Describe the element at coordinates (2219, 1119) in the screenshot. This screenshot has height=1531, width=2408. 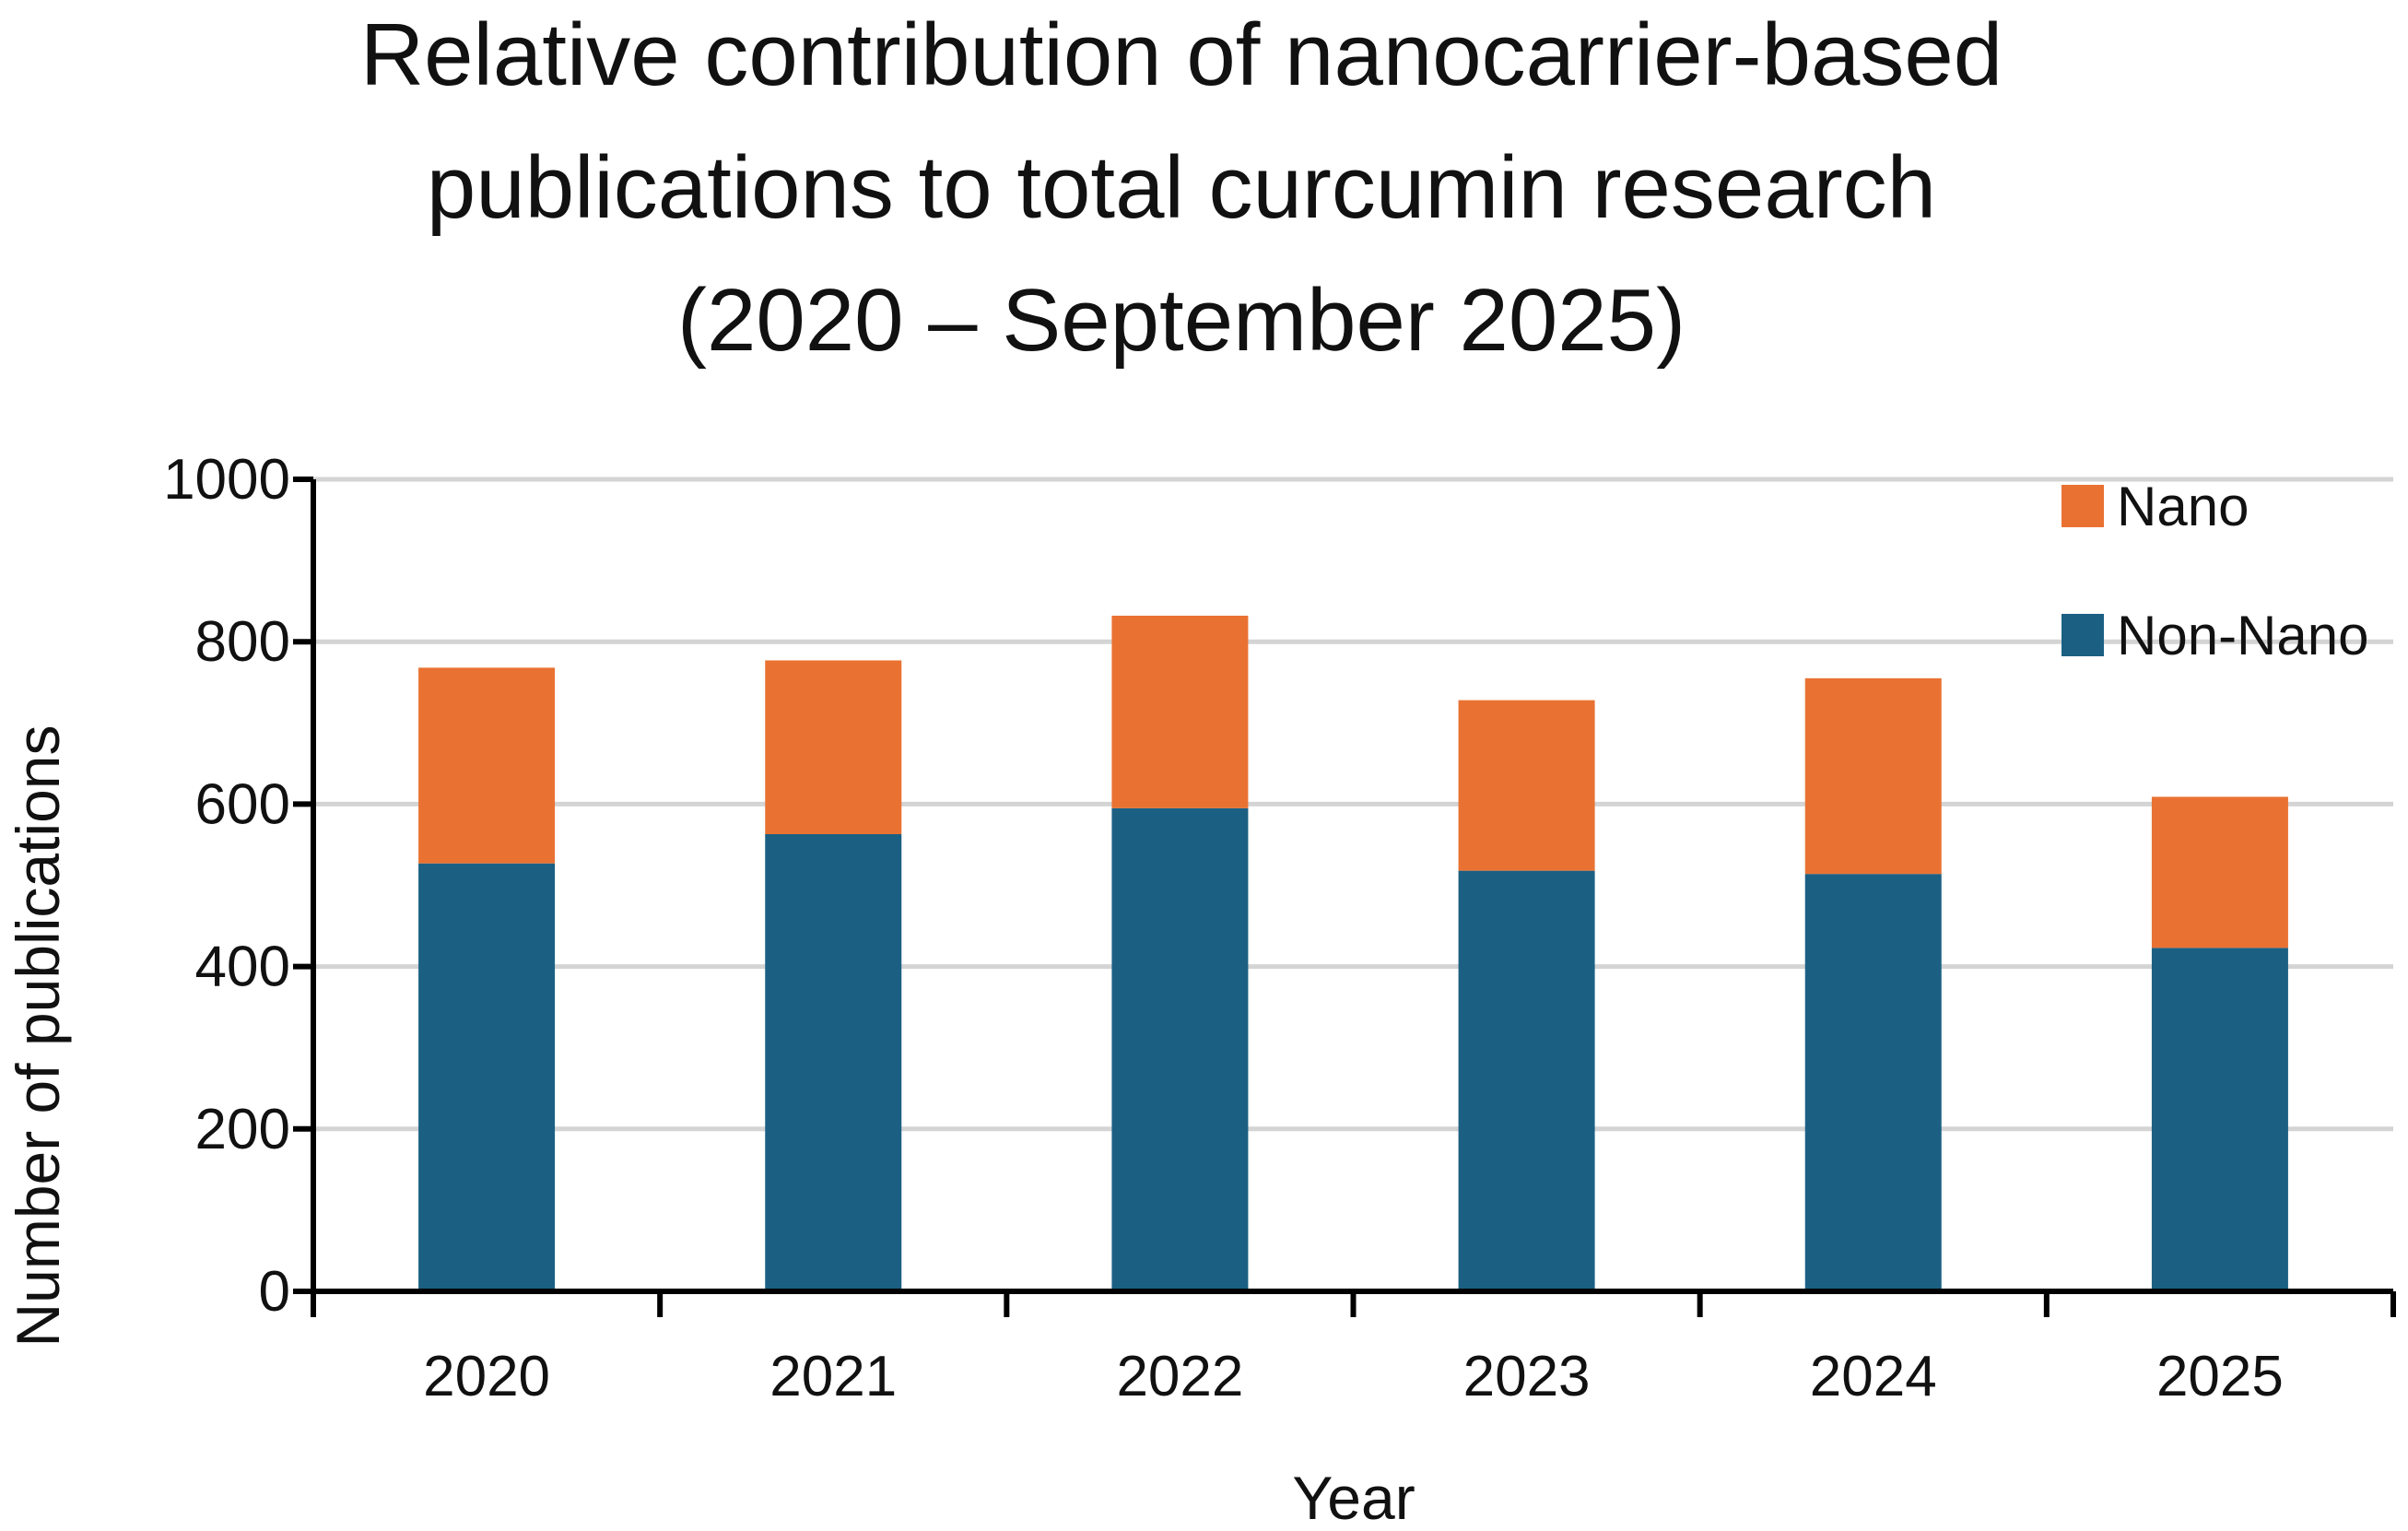
I see `bar-non-nano-2025` at that location.